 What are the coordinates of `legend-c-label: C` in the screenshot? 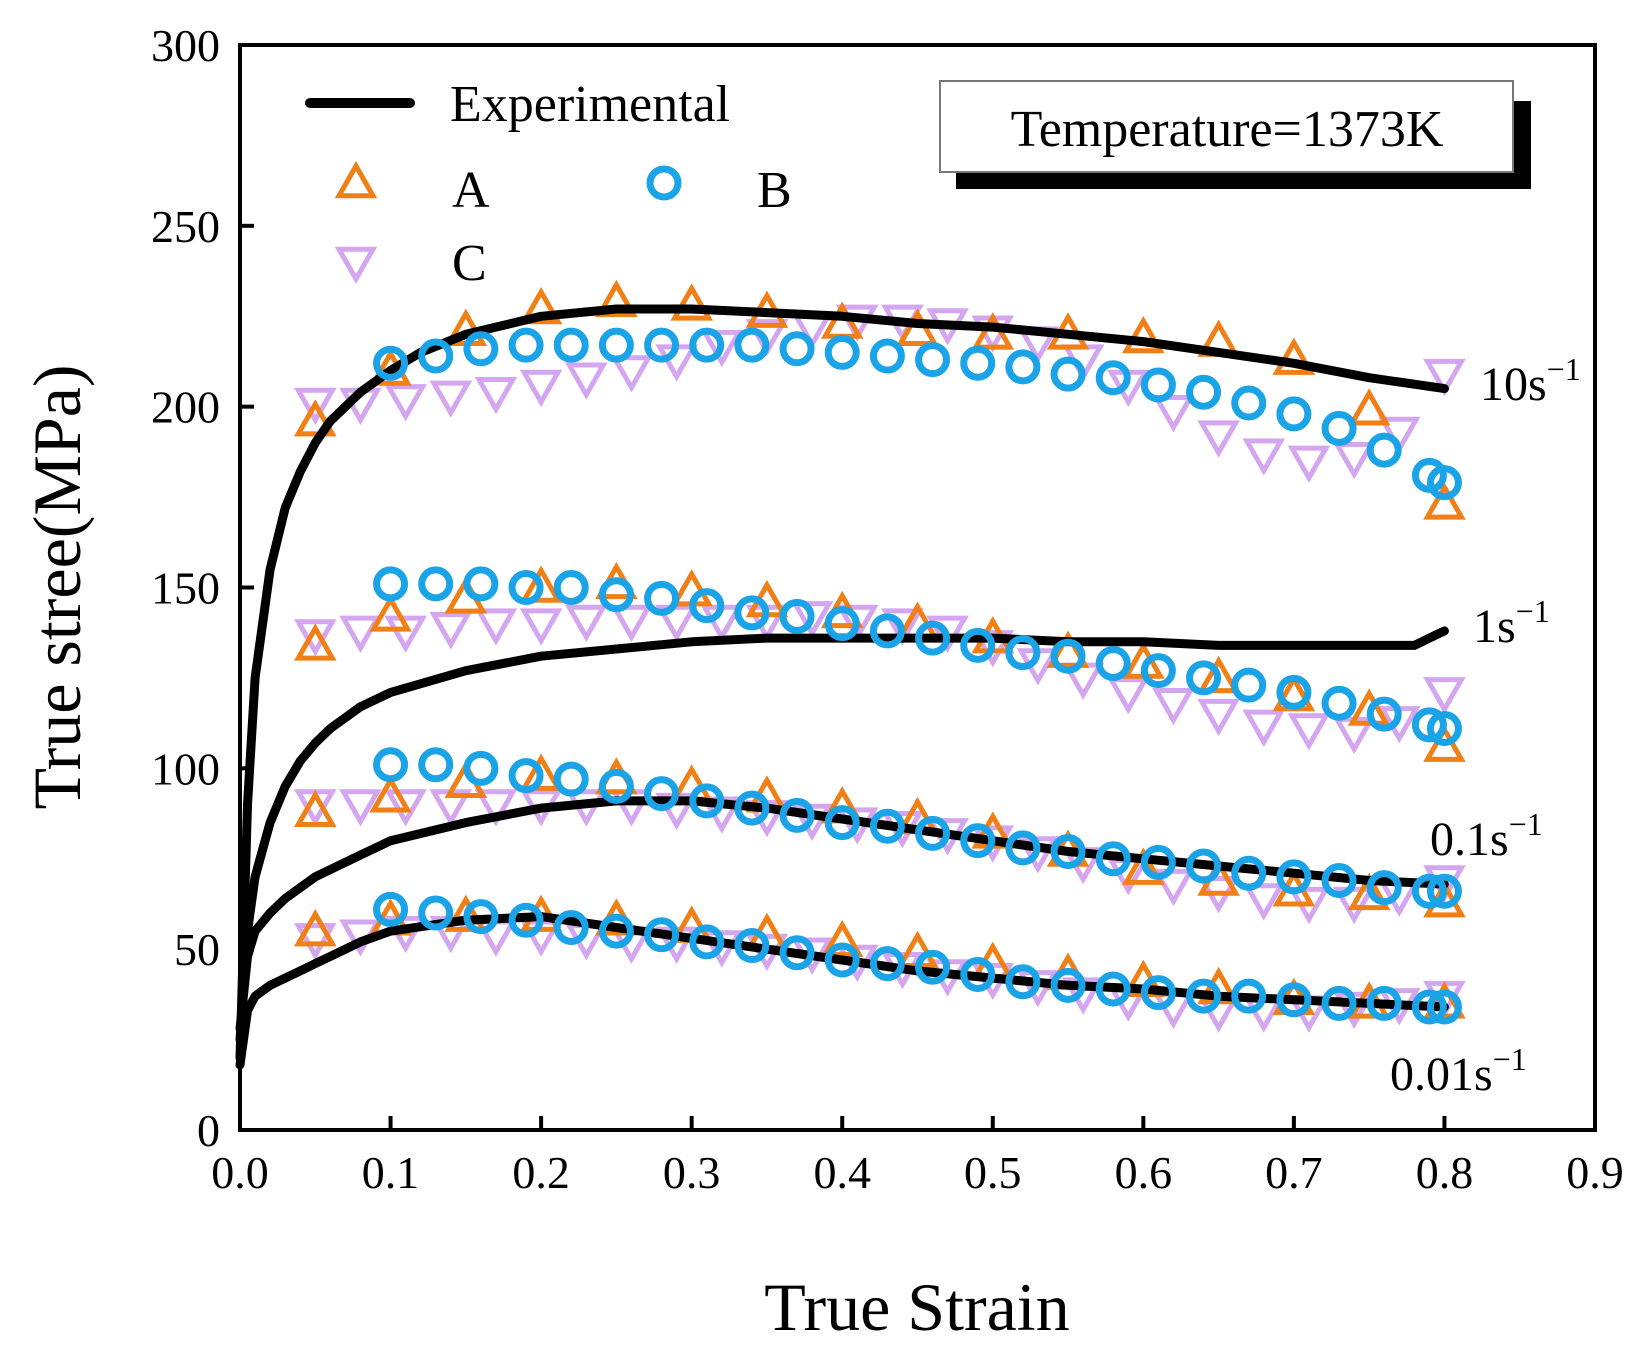 It's located at (469, 263).